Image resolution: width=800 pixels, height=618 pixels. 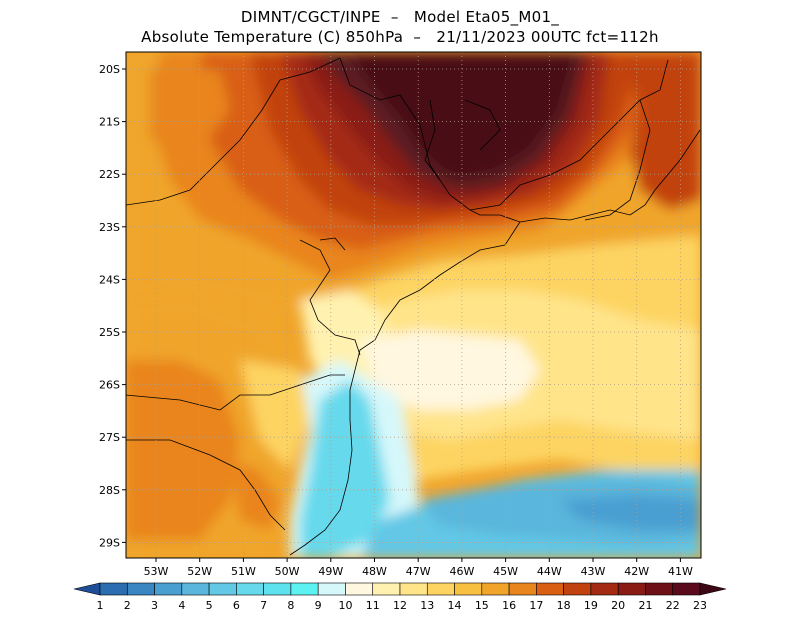 What do you see at coordinates (154, 605) in the screenshot?
I see `color-bar-label: 3` at bounding box center [154, 605].